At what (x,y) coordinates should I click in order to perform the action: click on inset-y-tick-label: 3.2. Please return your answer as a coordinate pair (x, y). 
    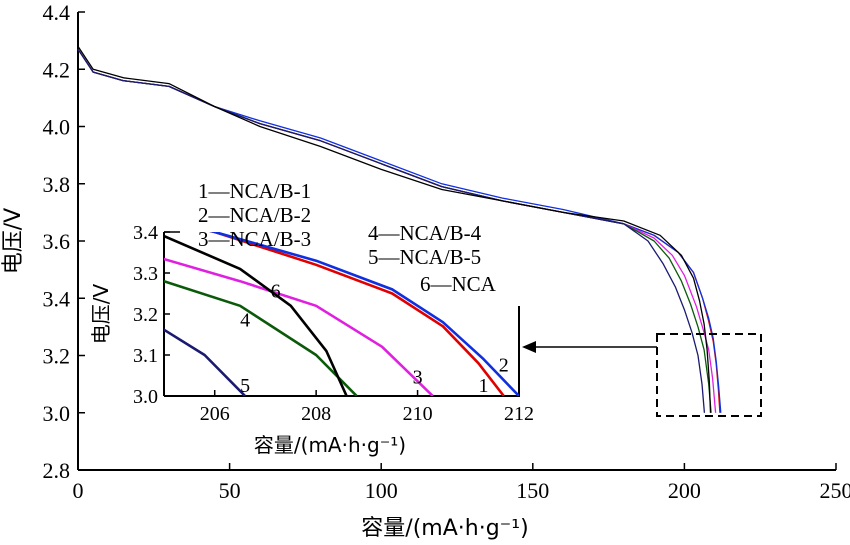
    Looking at the image, I should click on (145, 315).